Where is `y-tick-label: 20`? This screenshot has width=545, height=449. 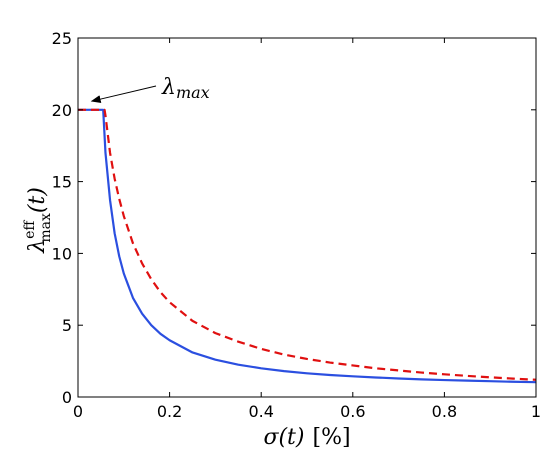
y-tick-label: 20 is located at coordinates (62, 110).